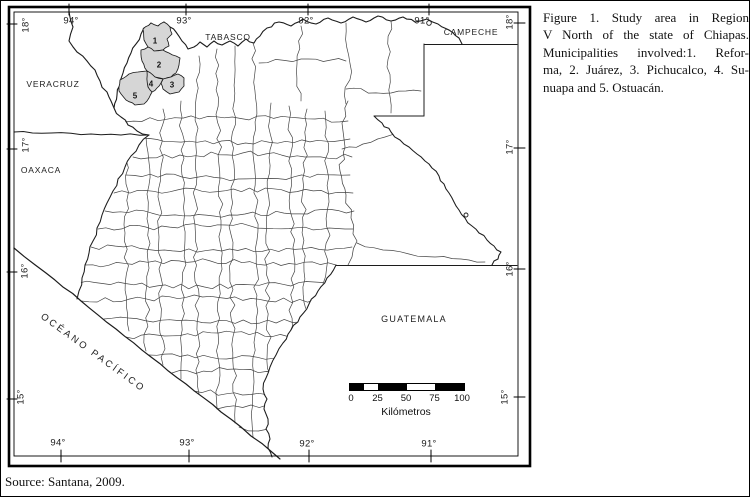 The image size is (750, 497). I want to click on lat-label-right-18: 18°, so click(510, 22).